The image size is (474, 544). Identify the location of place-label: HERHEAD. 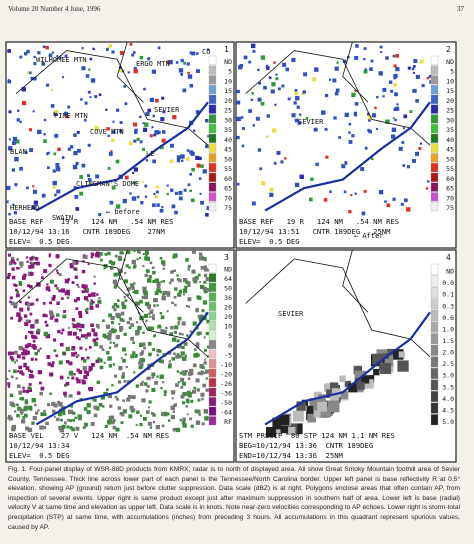
(25, 208).